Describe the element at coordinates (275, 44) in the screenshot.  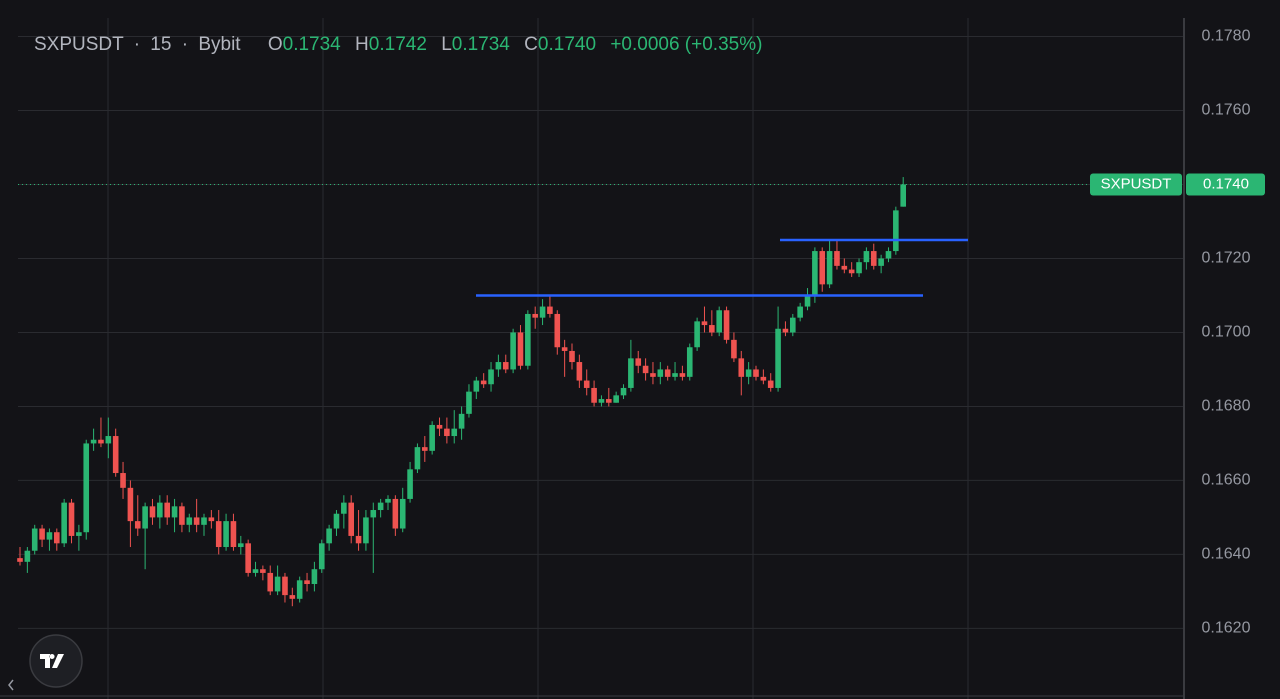
I see `open-label: O` at that location.